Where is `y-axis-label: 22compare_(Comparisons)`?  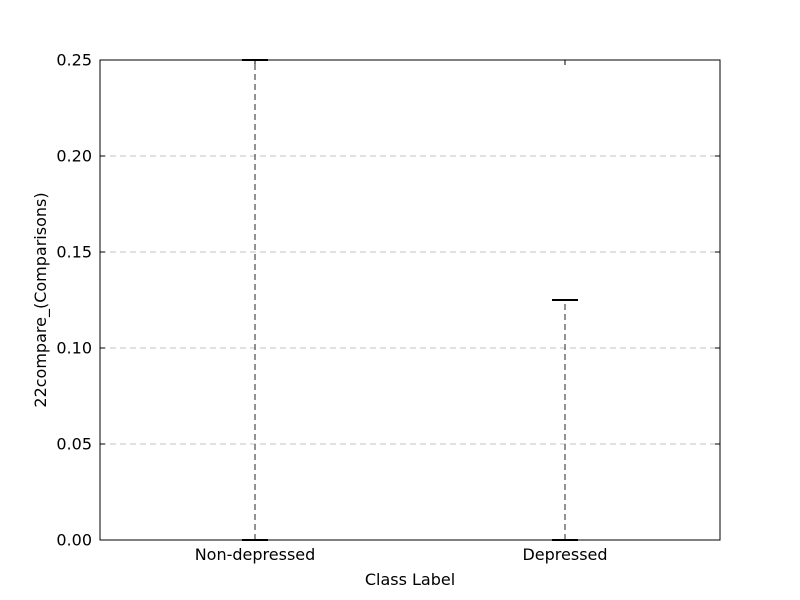 y-axis-label: 22compare_(Comparisons) is located at coordinates (41, 299).